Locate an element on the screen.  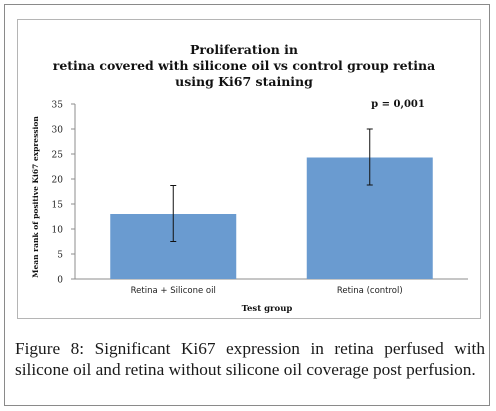
x-axis-label: Test group is located at coordinates (267, 309).